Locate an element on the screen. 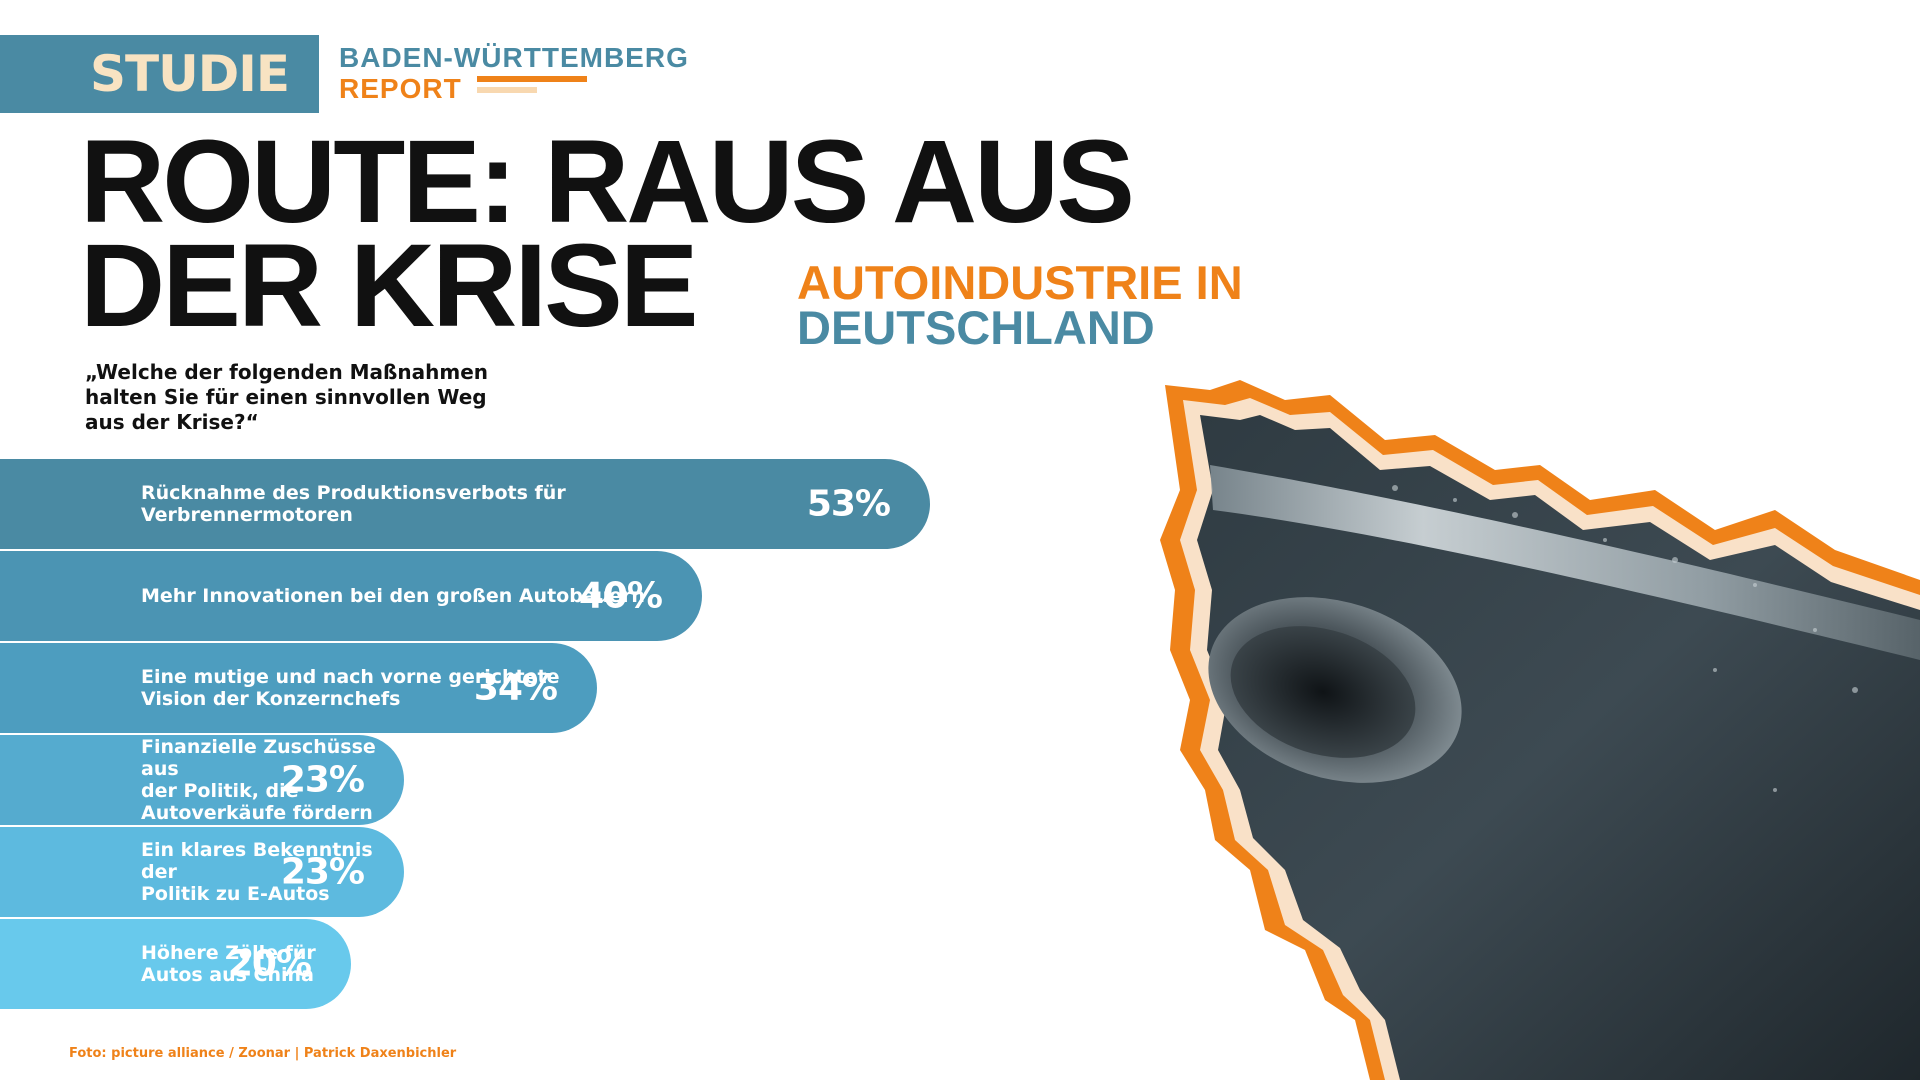 The height and width of the screenshot is (1080, 1920). logo-line-orange is located at coordinates (532, 79).